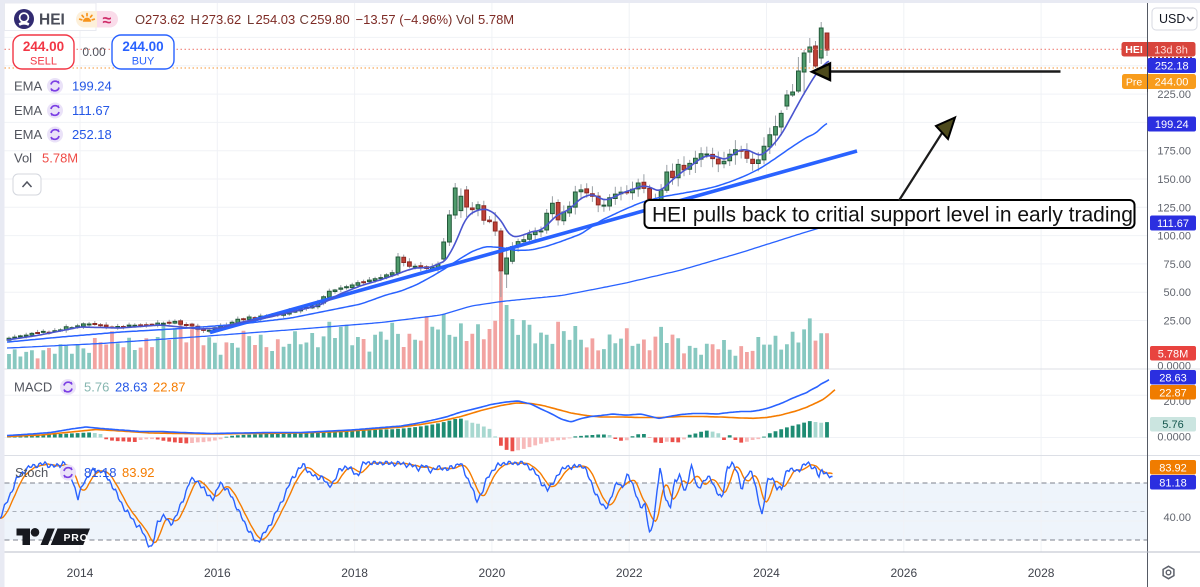 This screenshot has height=587, width=1200. Describe the element at coordinates (80, 573) in the screenshot. I see `svg-text: 2014` at that location.